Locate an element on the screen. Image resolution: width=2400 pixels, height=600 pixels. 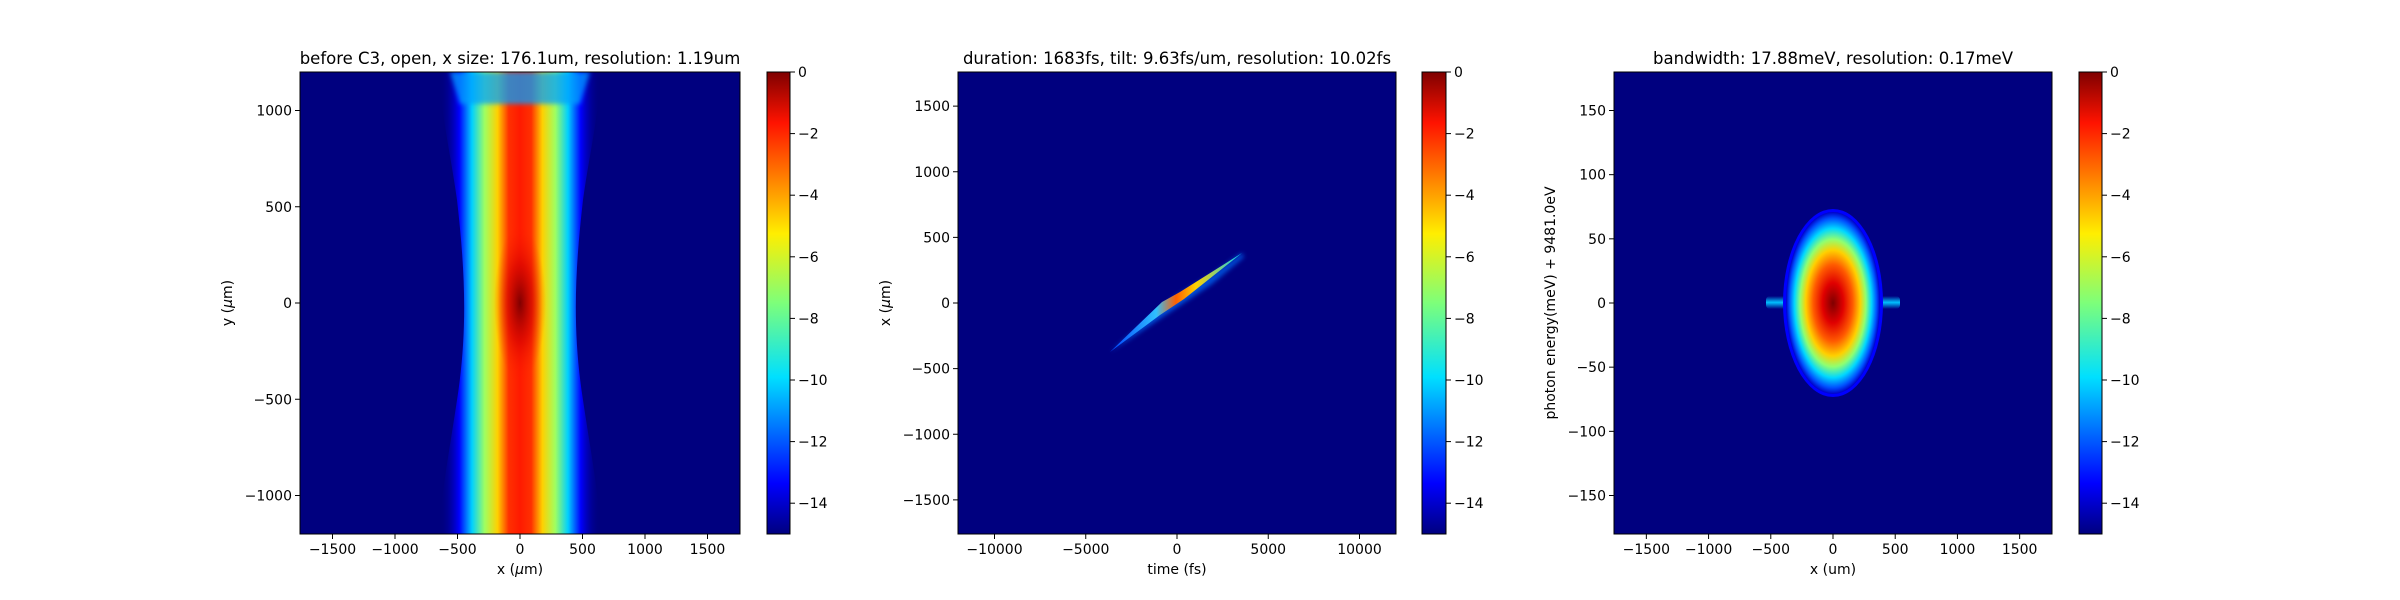
panel3-xtick-label: −1000 is located at coordinates (1708, 550).